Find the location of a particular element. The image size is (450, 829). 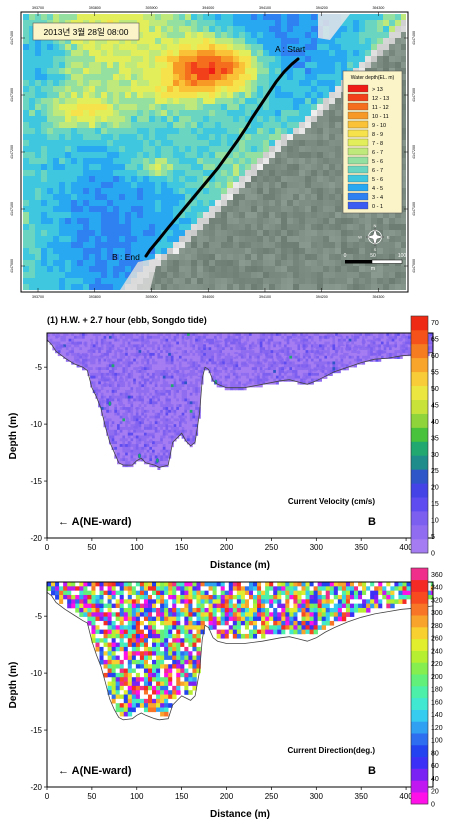

legend-label: 0 - 1 is located at coordinates (377, 207).